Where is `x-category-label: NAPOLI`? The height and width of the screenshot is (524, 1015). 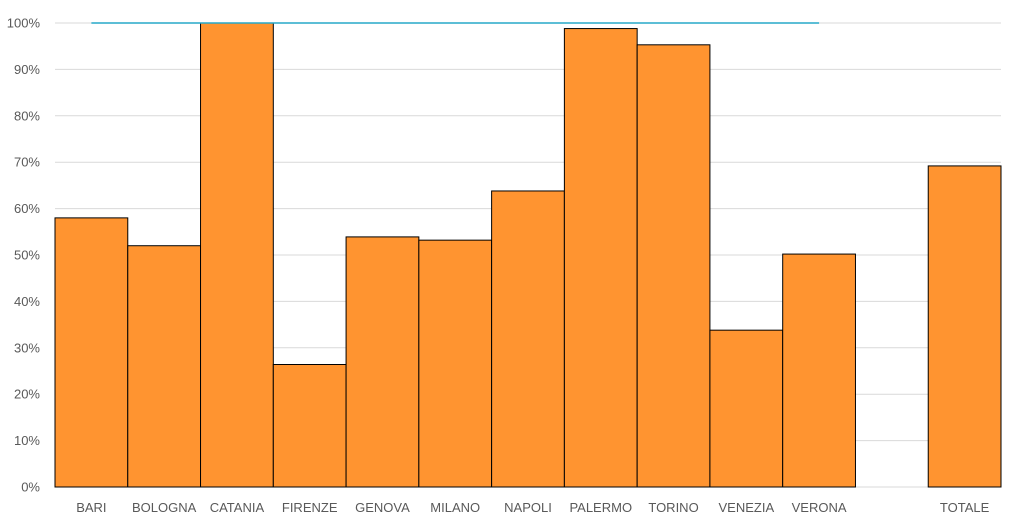 x-category-label: NAPOLI is located at coordinates (528, 507).